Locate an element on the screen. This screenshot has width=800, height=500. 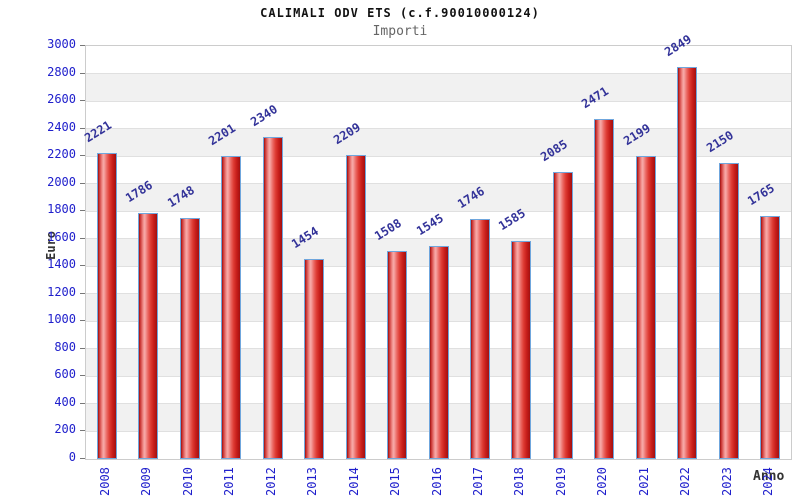
x-tick-label: 2010 is located at coordinates (187, 481).